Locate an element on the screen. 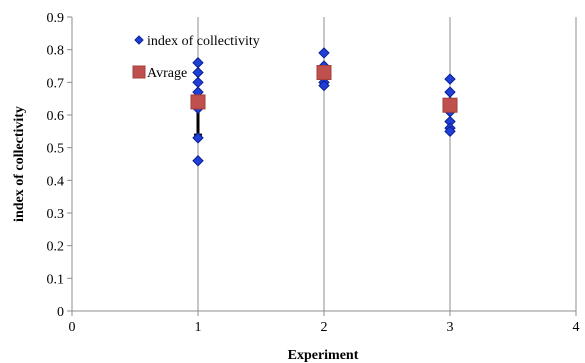  y-axis-title: index of collectivity is located at coordinates (19, 164).